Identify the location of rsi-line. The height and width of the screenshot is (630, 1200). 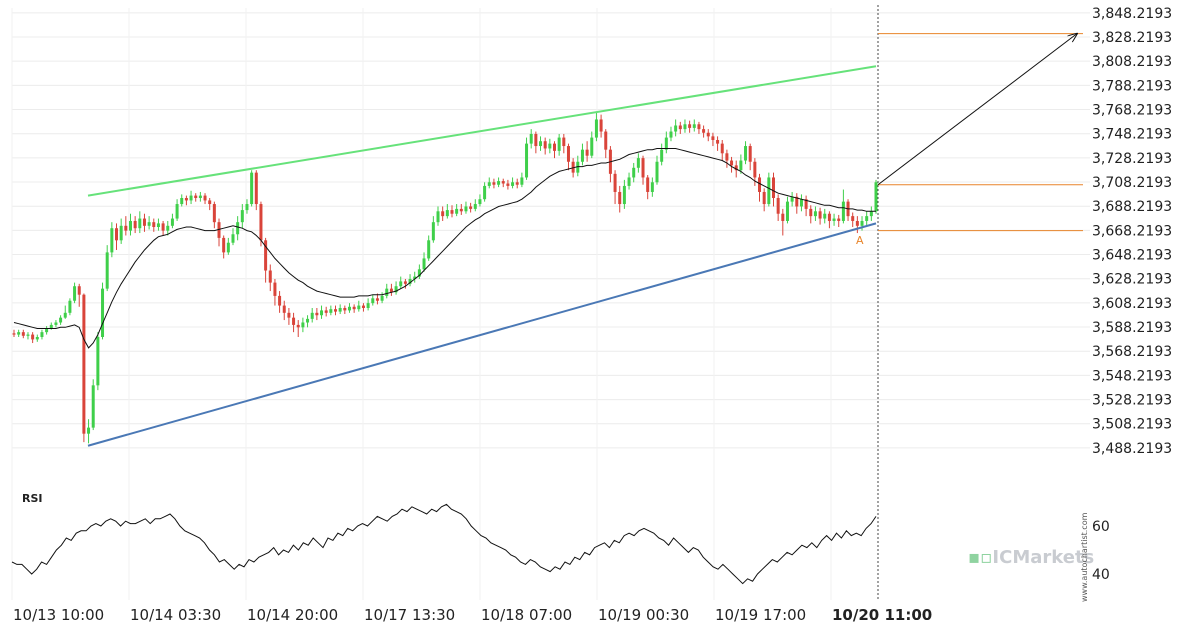
(444, 544).